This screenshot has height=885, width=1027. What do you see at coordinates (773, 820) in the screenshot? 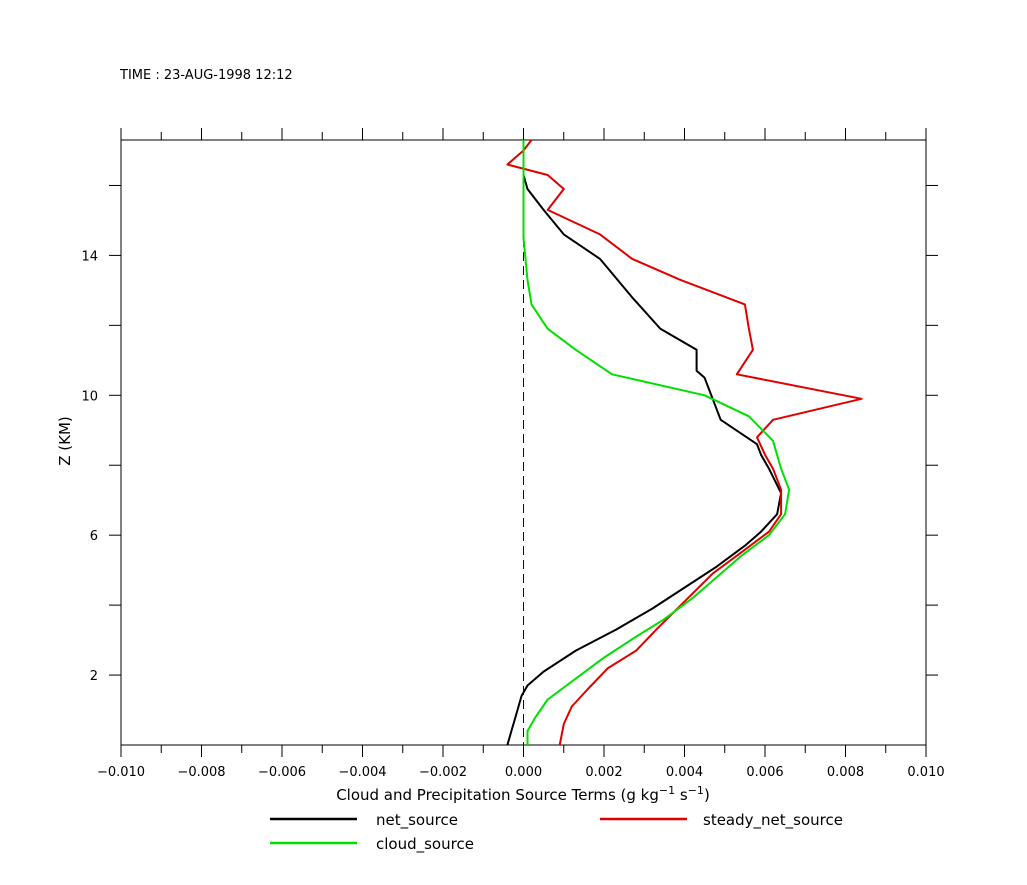
I see `legend-label-steady-net-source: steady_net_source` at bounding box center [773, 820].